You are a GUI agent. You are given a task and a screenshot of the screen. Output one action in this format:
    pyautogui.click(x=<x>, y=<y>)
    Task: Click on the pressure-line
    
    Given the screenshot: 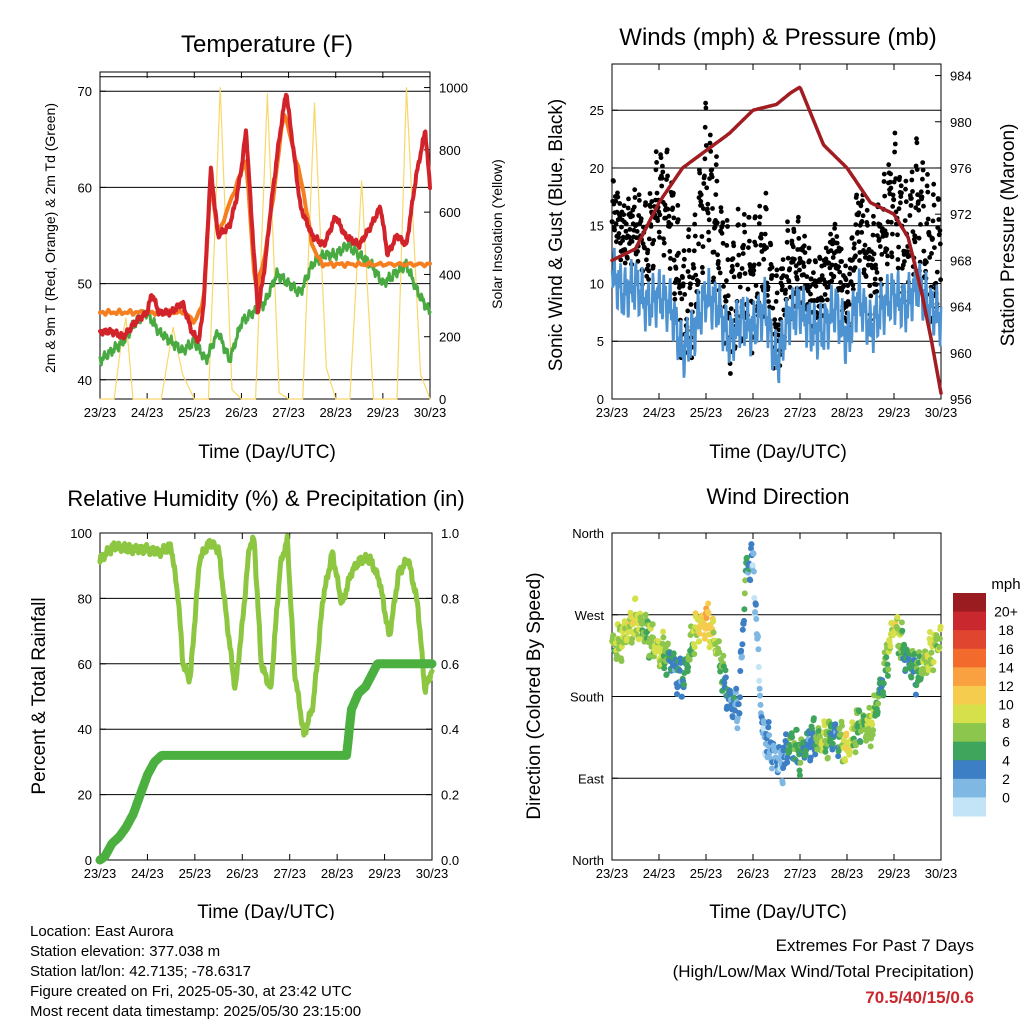 What is the action you would take?
    pyautogui.click(x=776, y=240)
    